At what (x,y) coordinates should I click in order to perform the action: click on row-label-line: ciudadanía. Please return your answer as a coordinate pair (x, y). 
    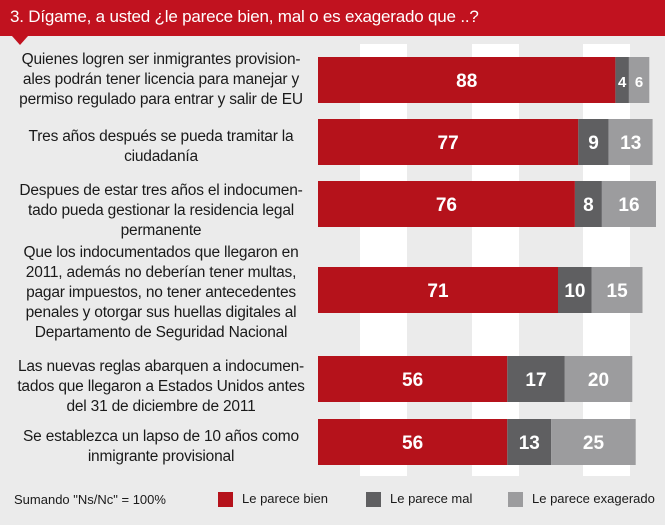
    Looking at the image, I should click on (161, 156).